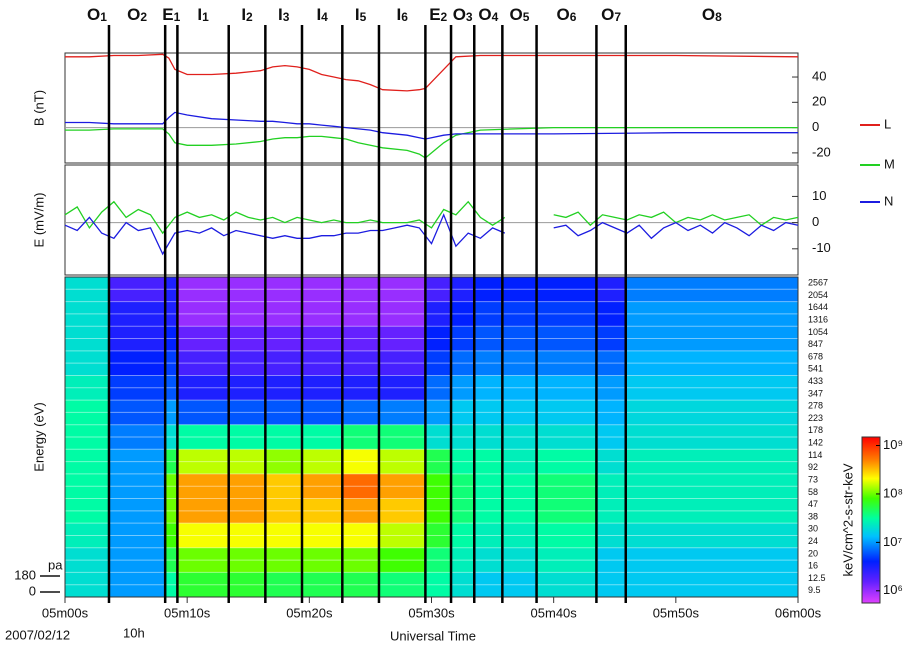  I want to click on legend-label: M, so click(889, 163).